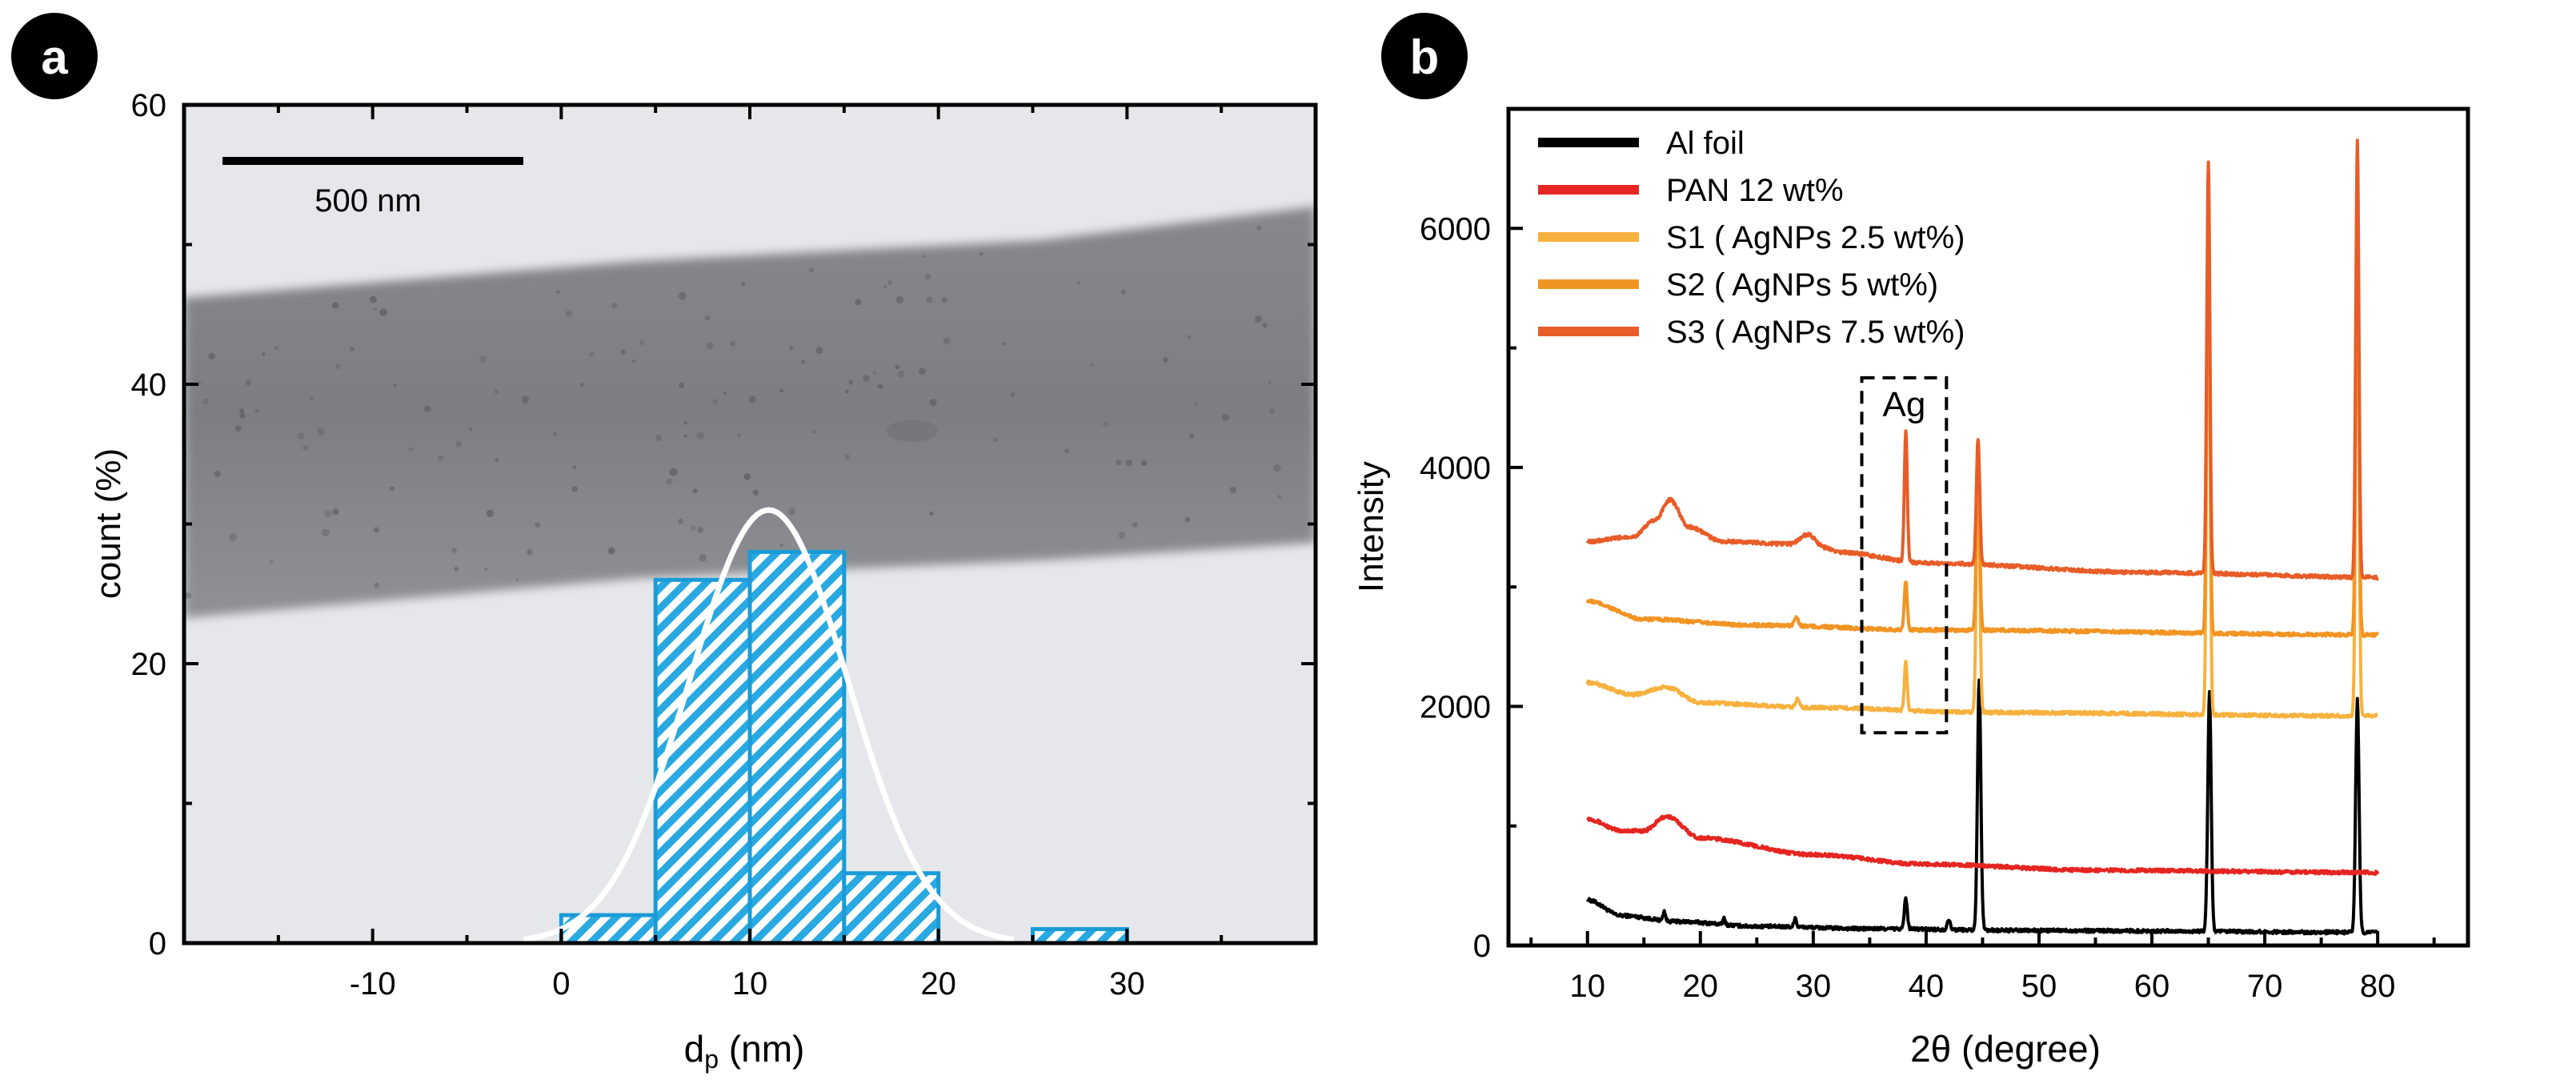 Image resolution: width=2576 pixels, height=1092 pixels. I want to click on x-tick-label-b: 40, so click(1927, 986).